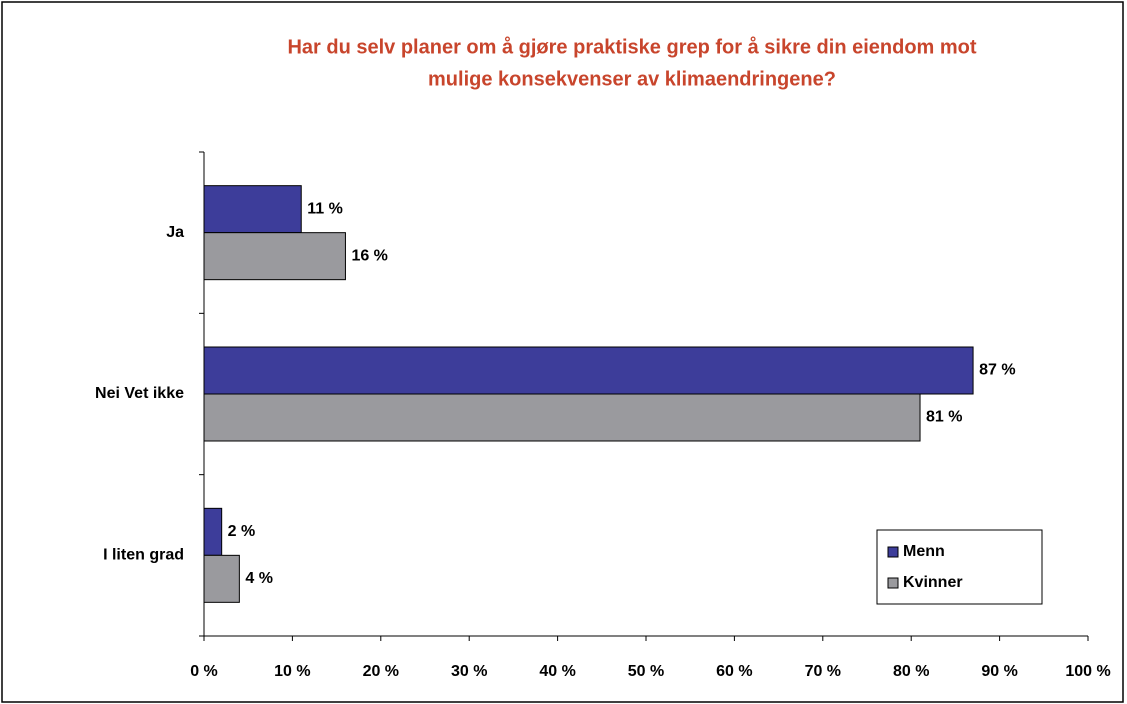  I want to click on x-tick-label: 90 %, so click(999, 671).